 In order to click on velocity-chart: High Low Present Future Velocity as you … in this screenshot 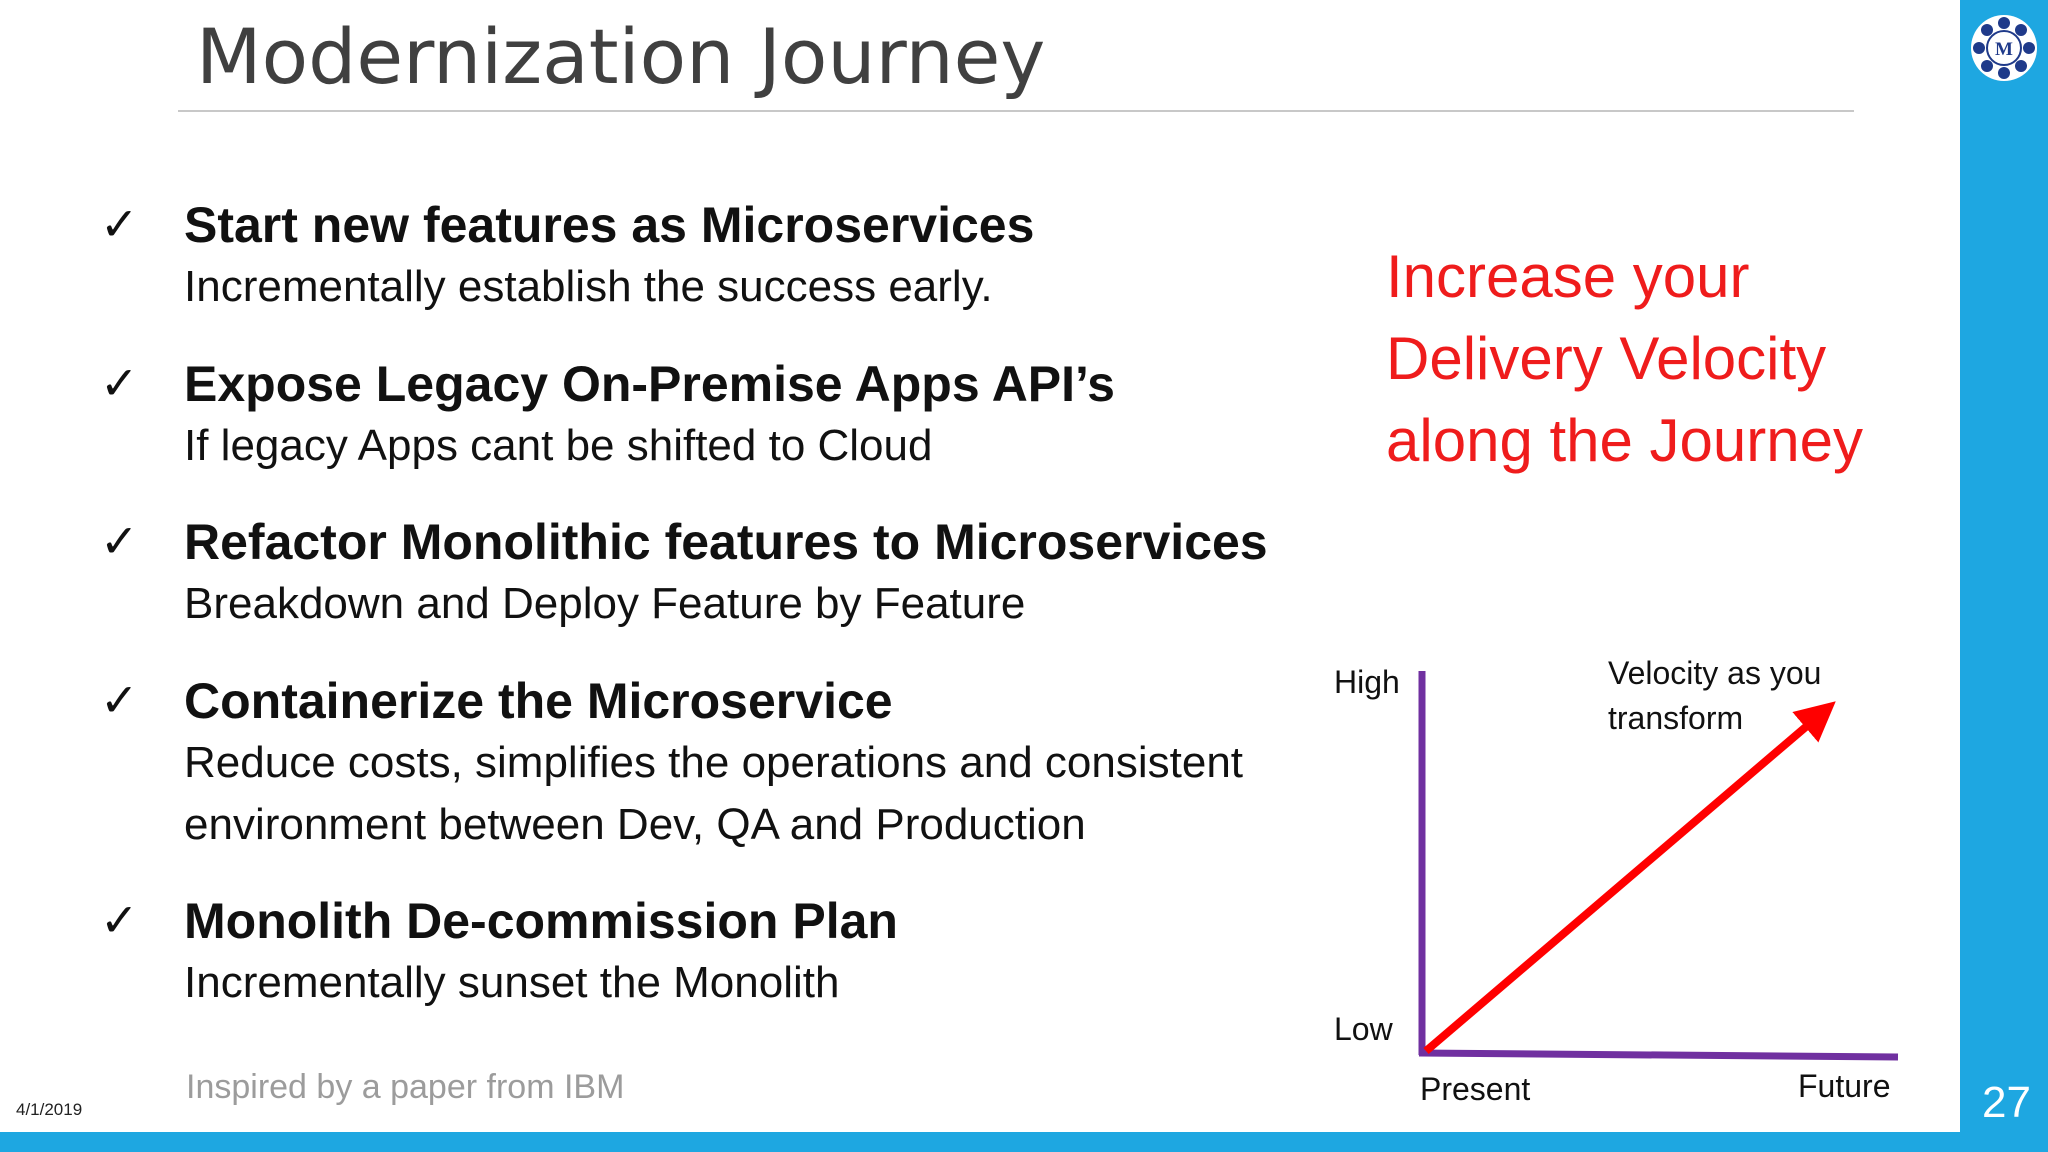, I will do `click(1616, 881)`.